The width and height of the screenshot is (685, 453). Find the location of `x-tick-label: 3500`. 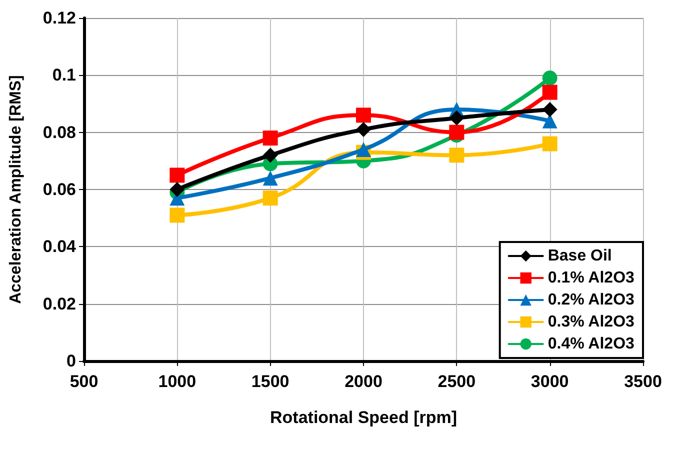

x-tick-label: 3500 is located at coordinates (643, 381).